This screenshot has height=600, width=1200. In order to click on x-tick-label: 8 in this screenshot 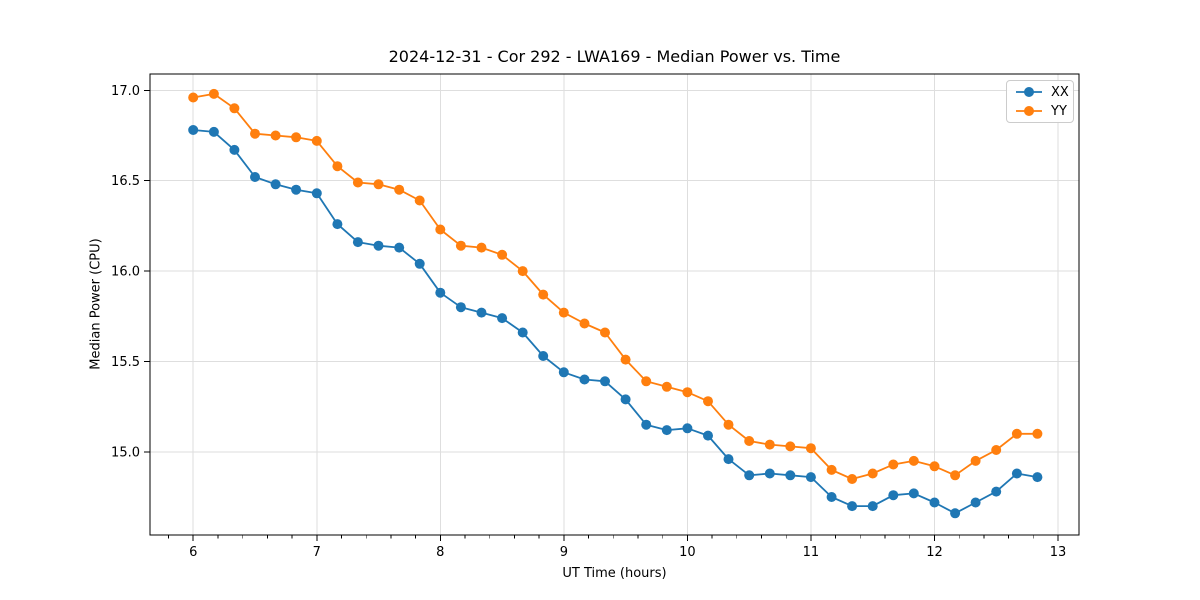, I will do `click(440, 552)`.